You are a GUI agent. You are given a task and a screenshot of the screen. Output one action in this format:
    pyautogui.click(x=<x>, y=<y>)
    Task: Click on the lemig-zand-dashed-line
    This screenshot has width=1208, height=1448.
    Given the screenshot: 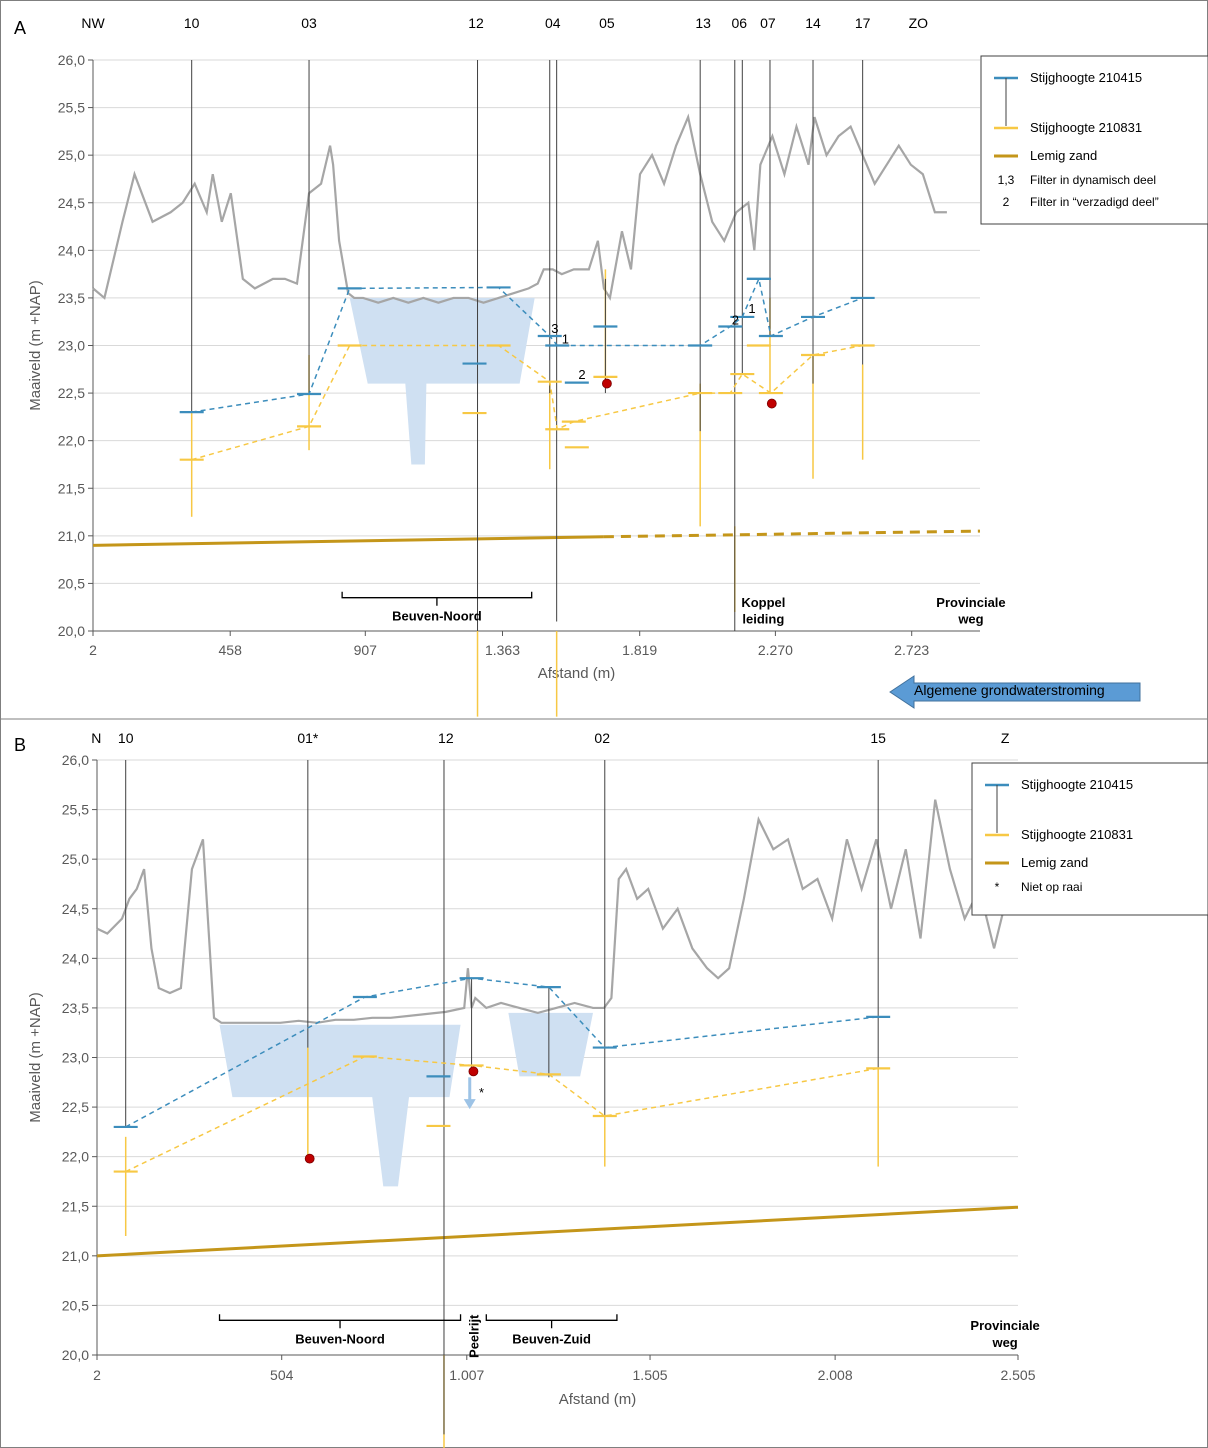 What is the action you would take?
    pyautogui.click(x=792, y=534)
    